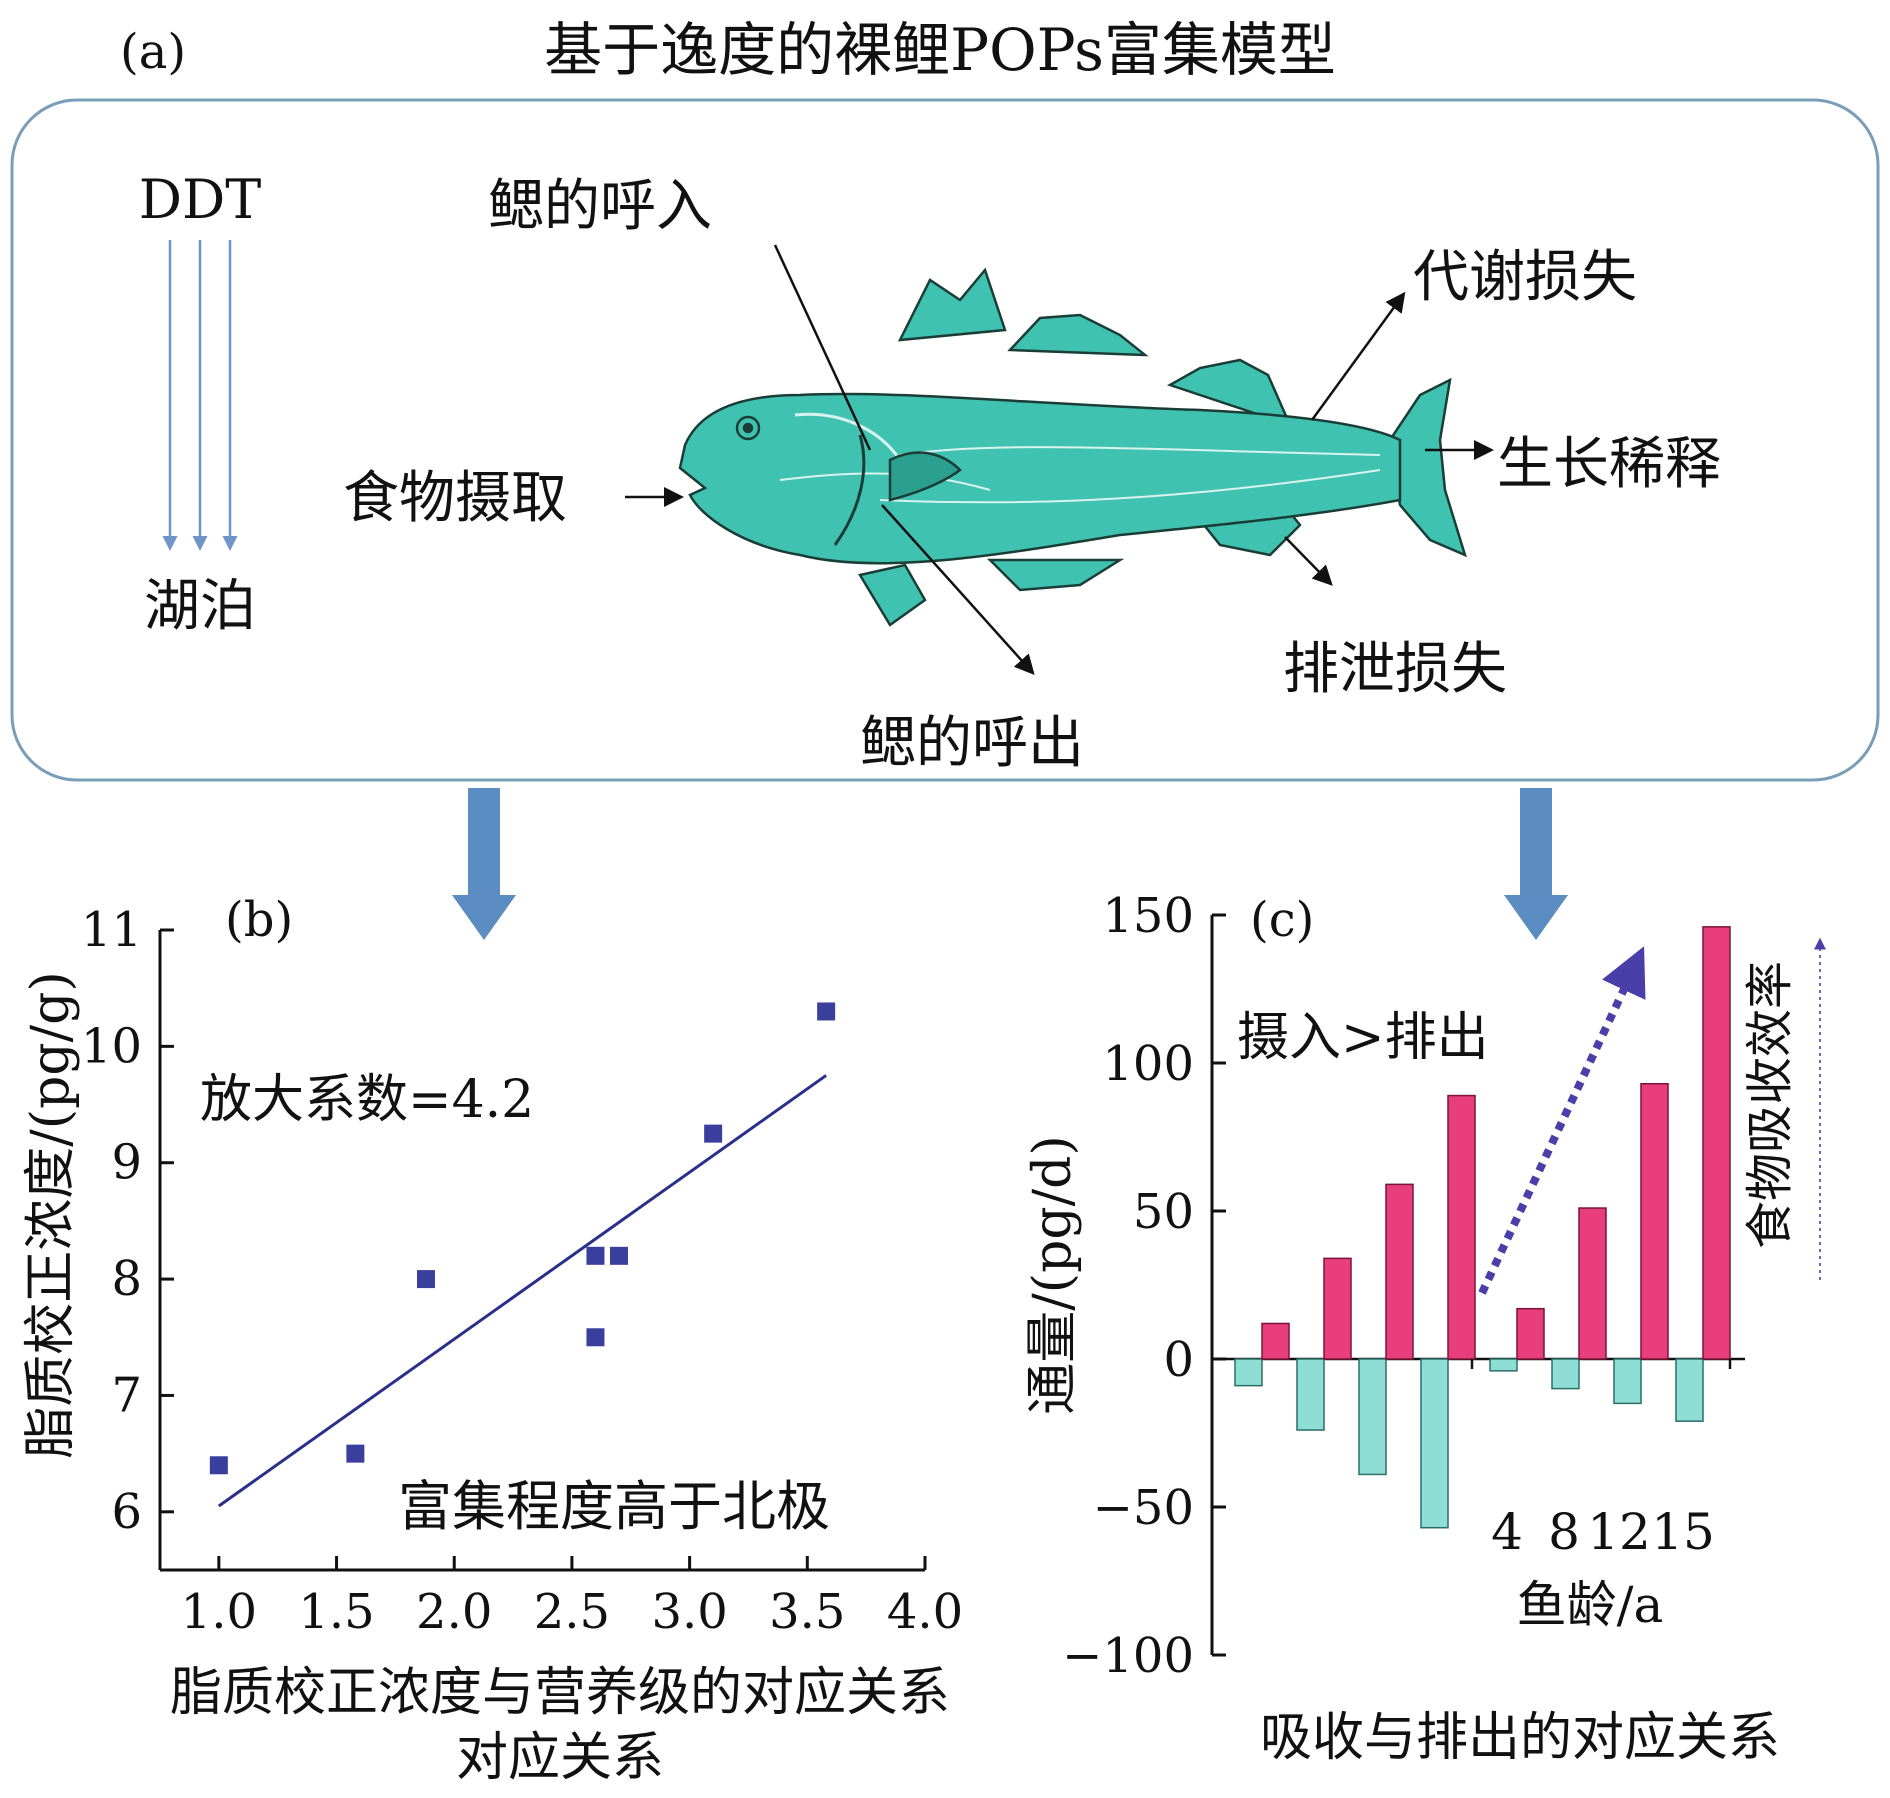 Image resolution: width=1890 pixels, height=1798 pixels. I want to click on age-label: 12, so click(1619, 1532).